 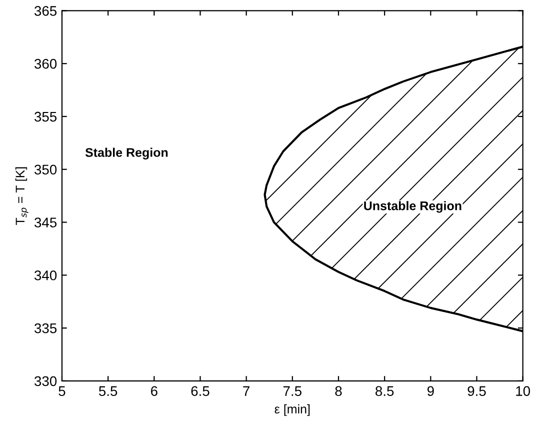 What do you see at coordinates (338, 391) in the screenshot?
I see `x-tick-label: 8` at bounding box center [338, 391].